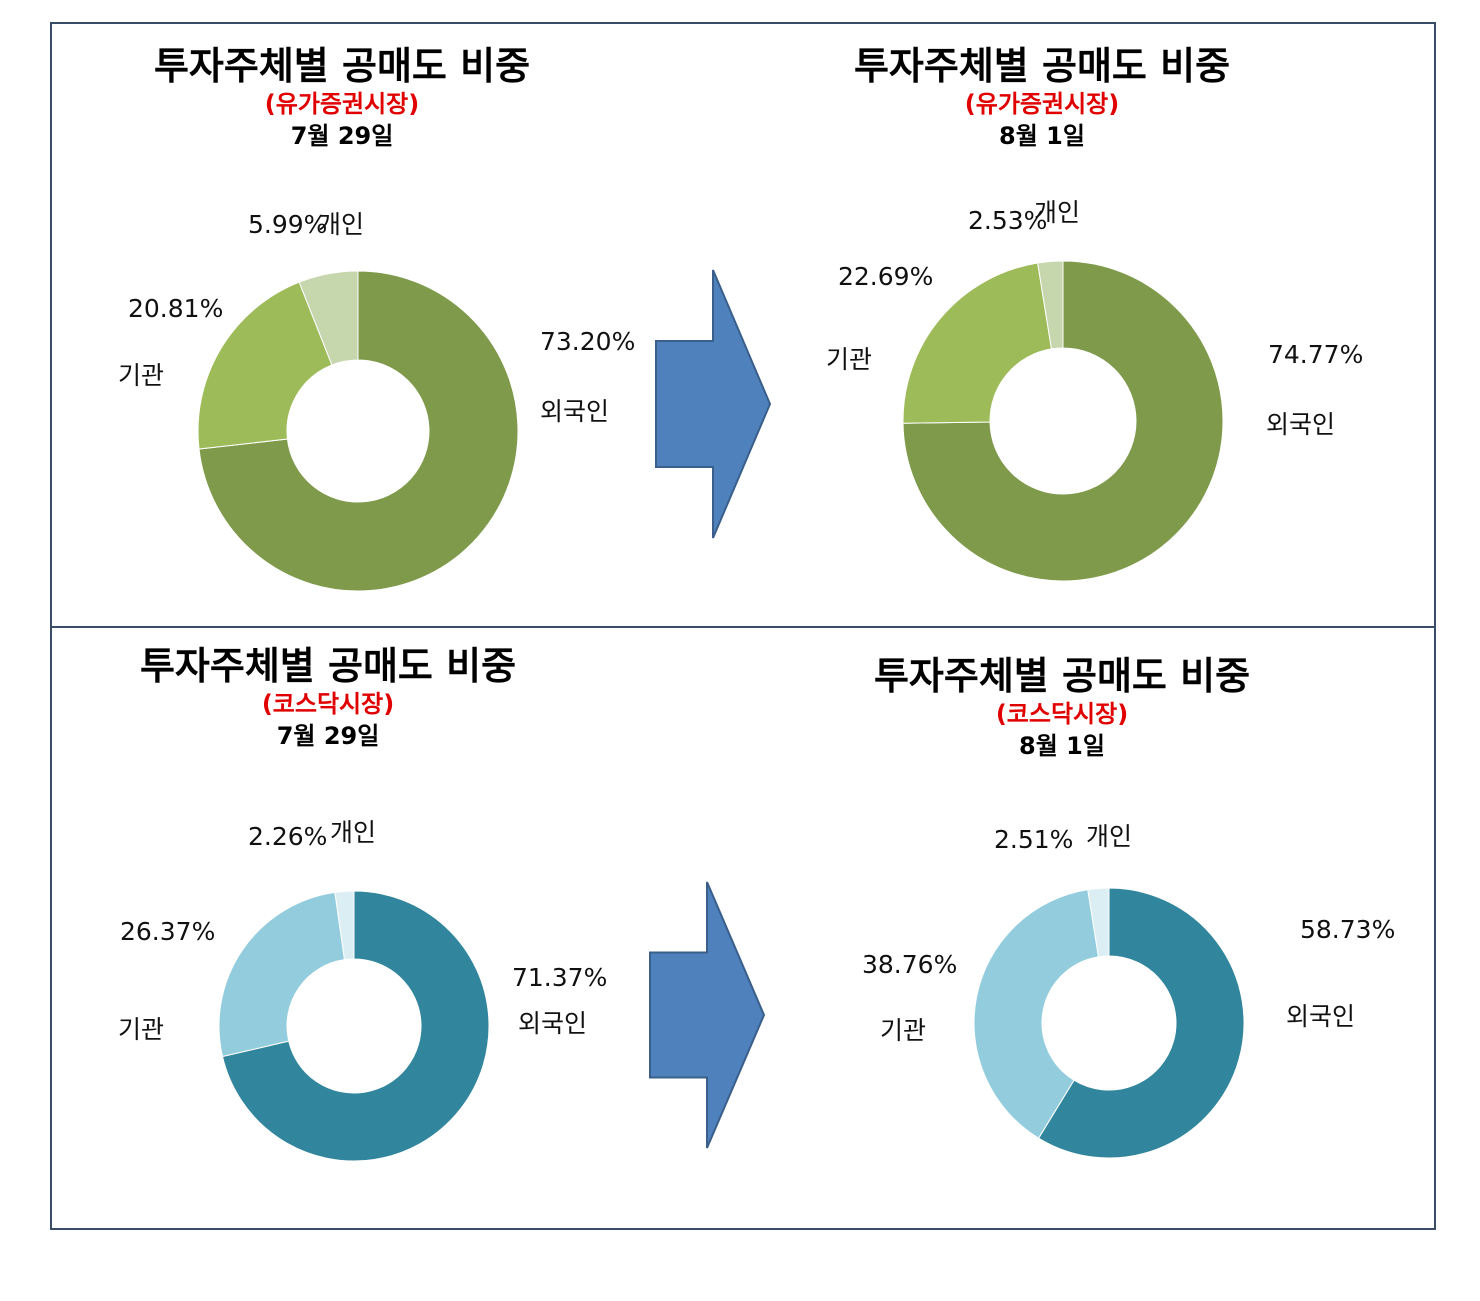  What do you see at coordinates (287, 224) in the screenshot?
I see `value-label: 5.99%` at bounding box center [287, 224].